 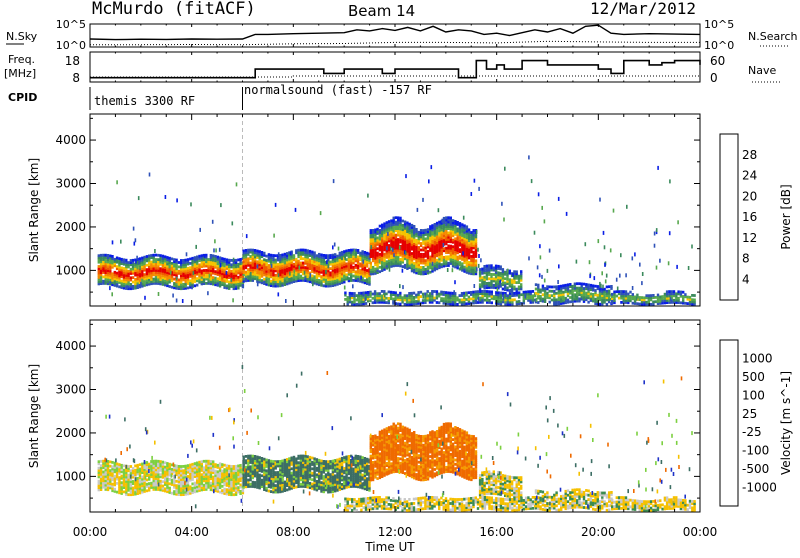 What do you see at coordinates (717, 61) in the screenshot?
I see `freq-right-tick: 60` at bounding box center [717, 61].